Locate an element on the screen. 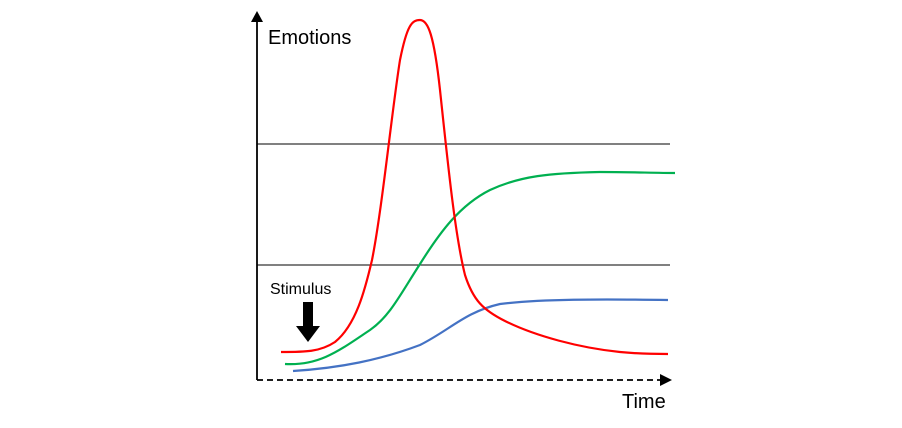  x-axis-label: Time is located at coordinates (644, 402).